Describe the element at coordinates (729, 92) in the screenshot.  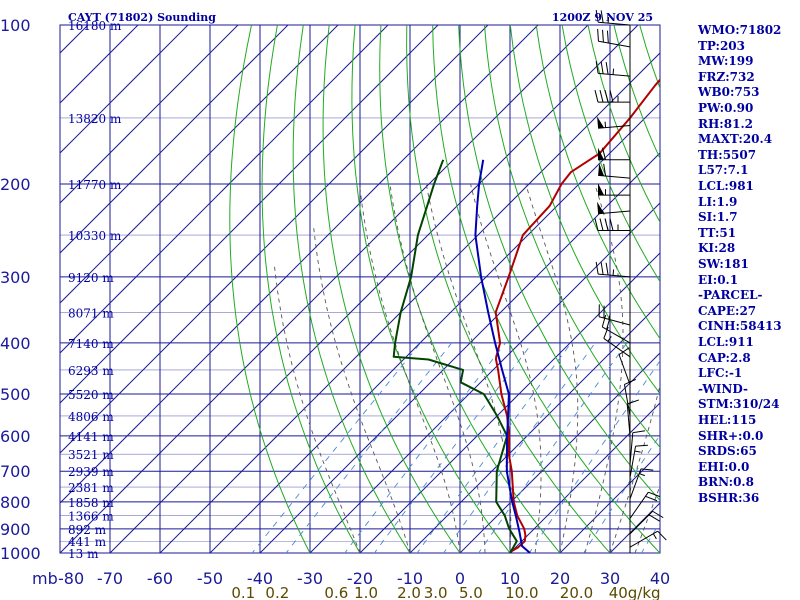
I see `index-line: WB0:753` at that location.